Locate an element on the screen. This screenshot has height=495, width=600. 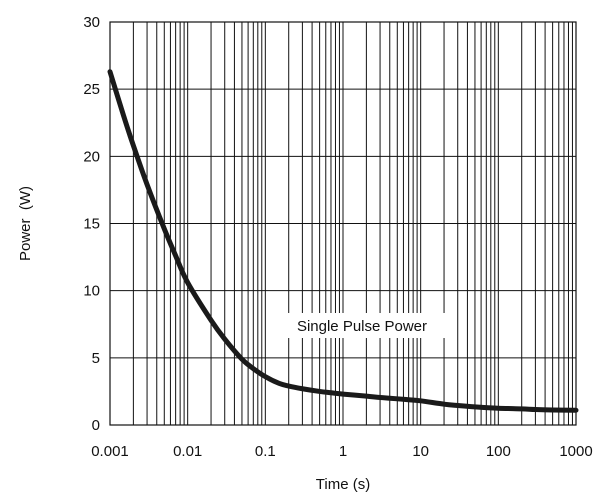
x-tick-label: 0.01 is located at coordinates (187, 451).